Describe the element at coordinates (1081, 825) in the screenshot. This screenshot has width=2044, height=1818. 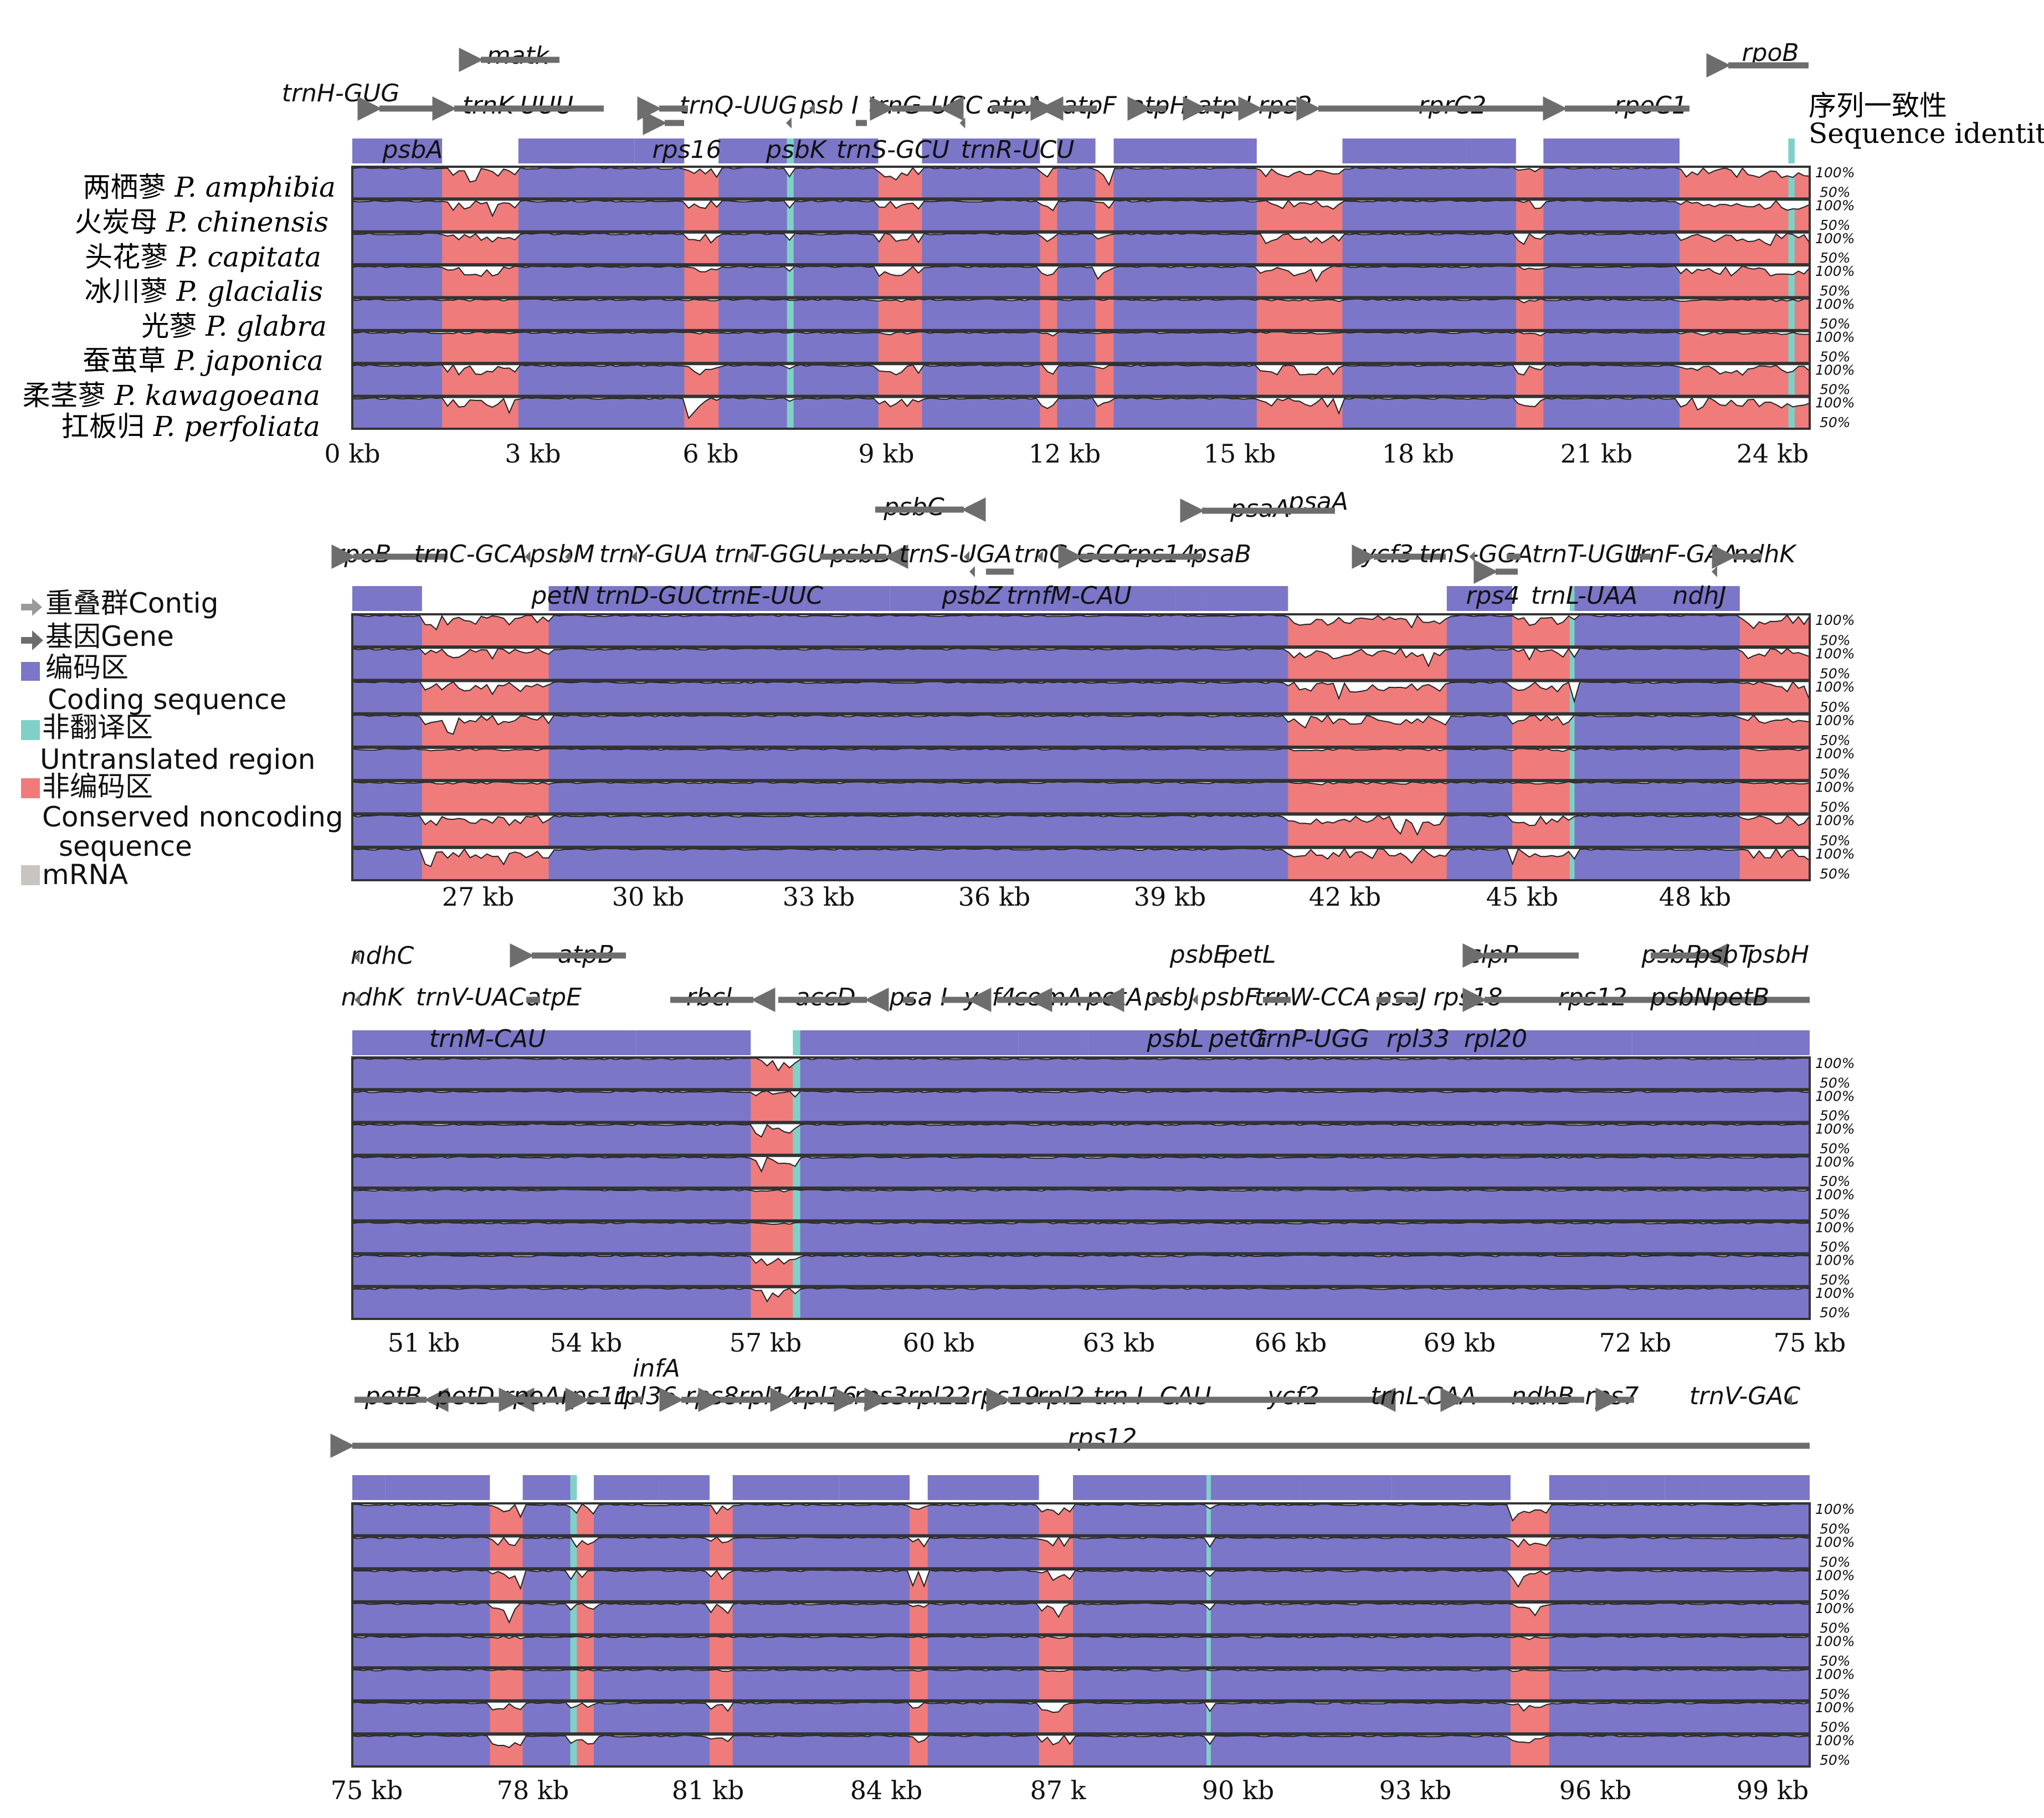
I see `identity-curve` at that location.